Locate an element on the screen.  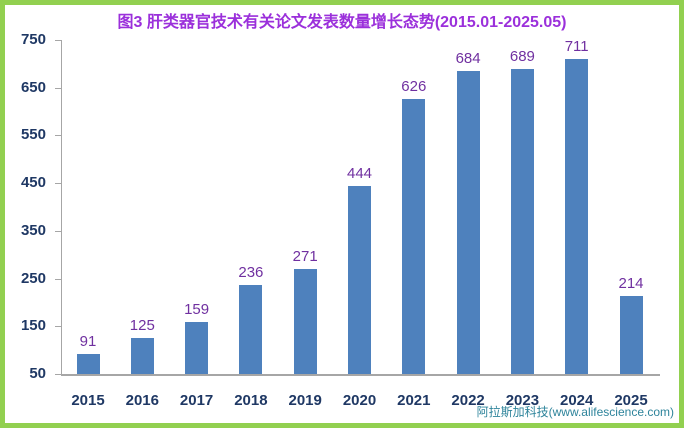
y-axis-line is located at coordinates (61, 208).